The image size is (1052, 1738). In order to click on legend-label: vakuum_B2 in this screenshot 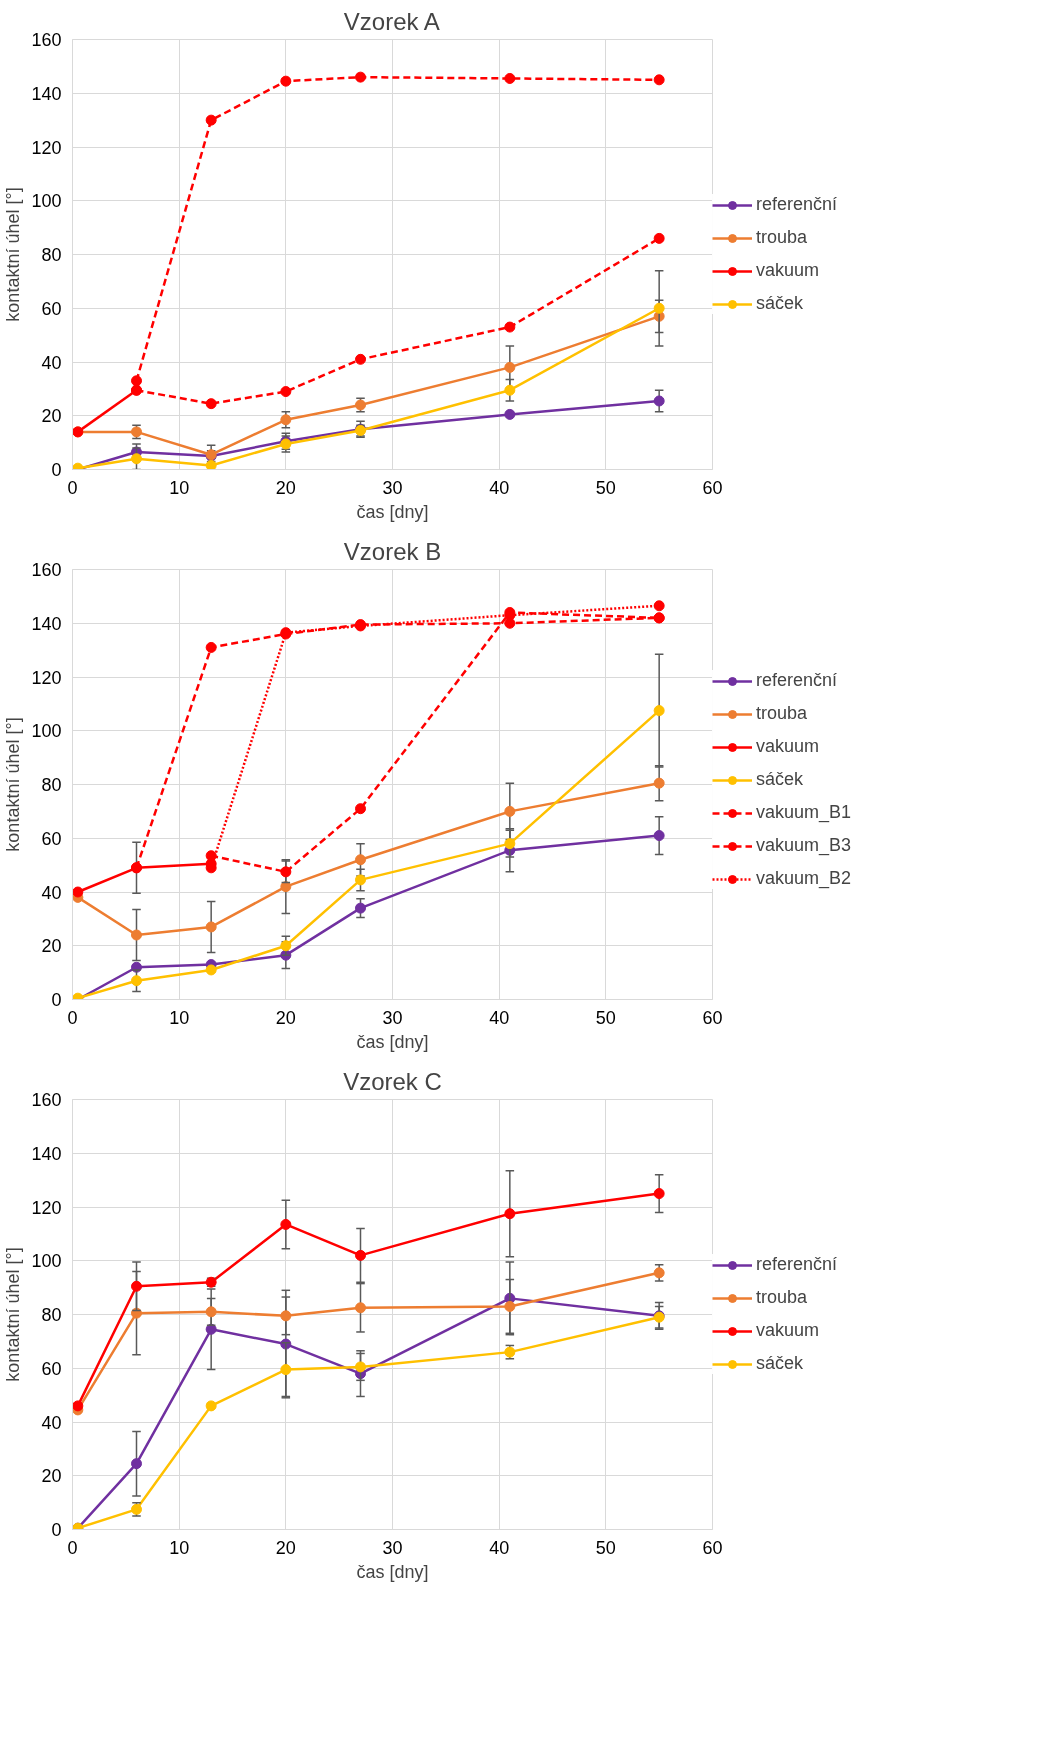, I will do `click(804, 878)`.